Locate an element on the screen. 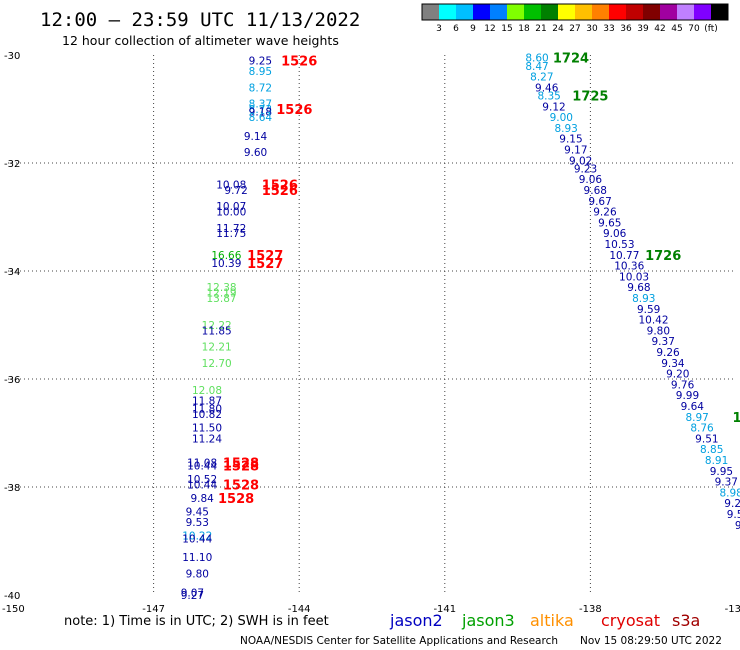 The width and height of the screenshot is (740, 650). swh-point: 10.53 is located at coordinates (619, 245).